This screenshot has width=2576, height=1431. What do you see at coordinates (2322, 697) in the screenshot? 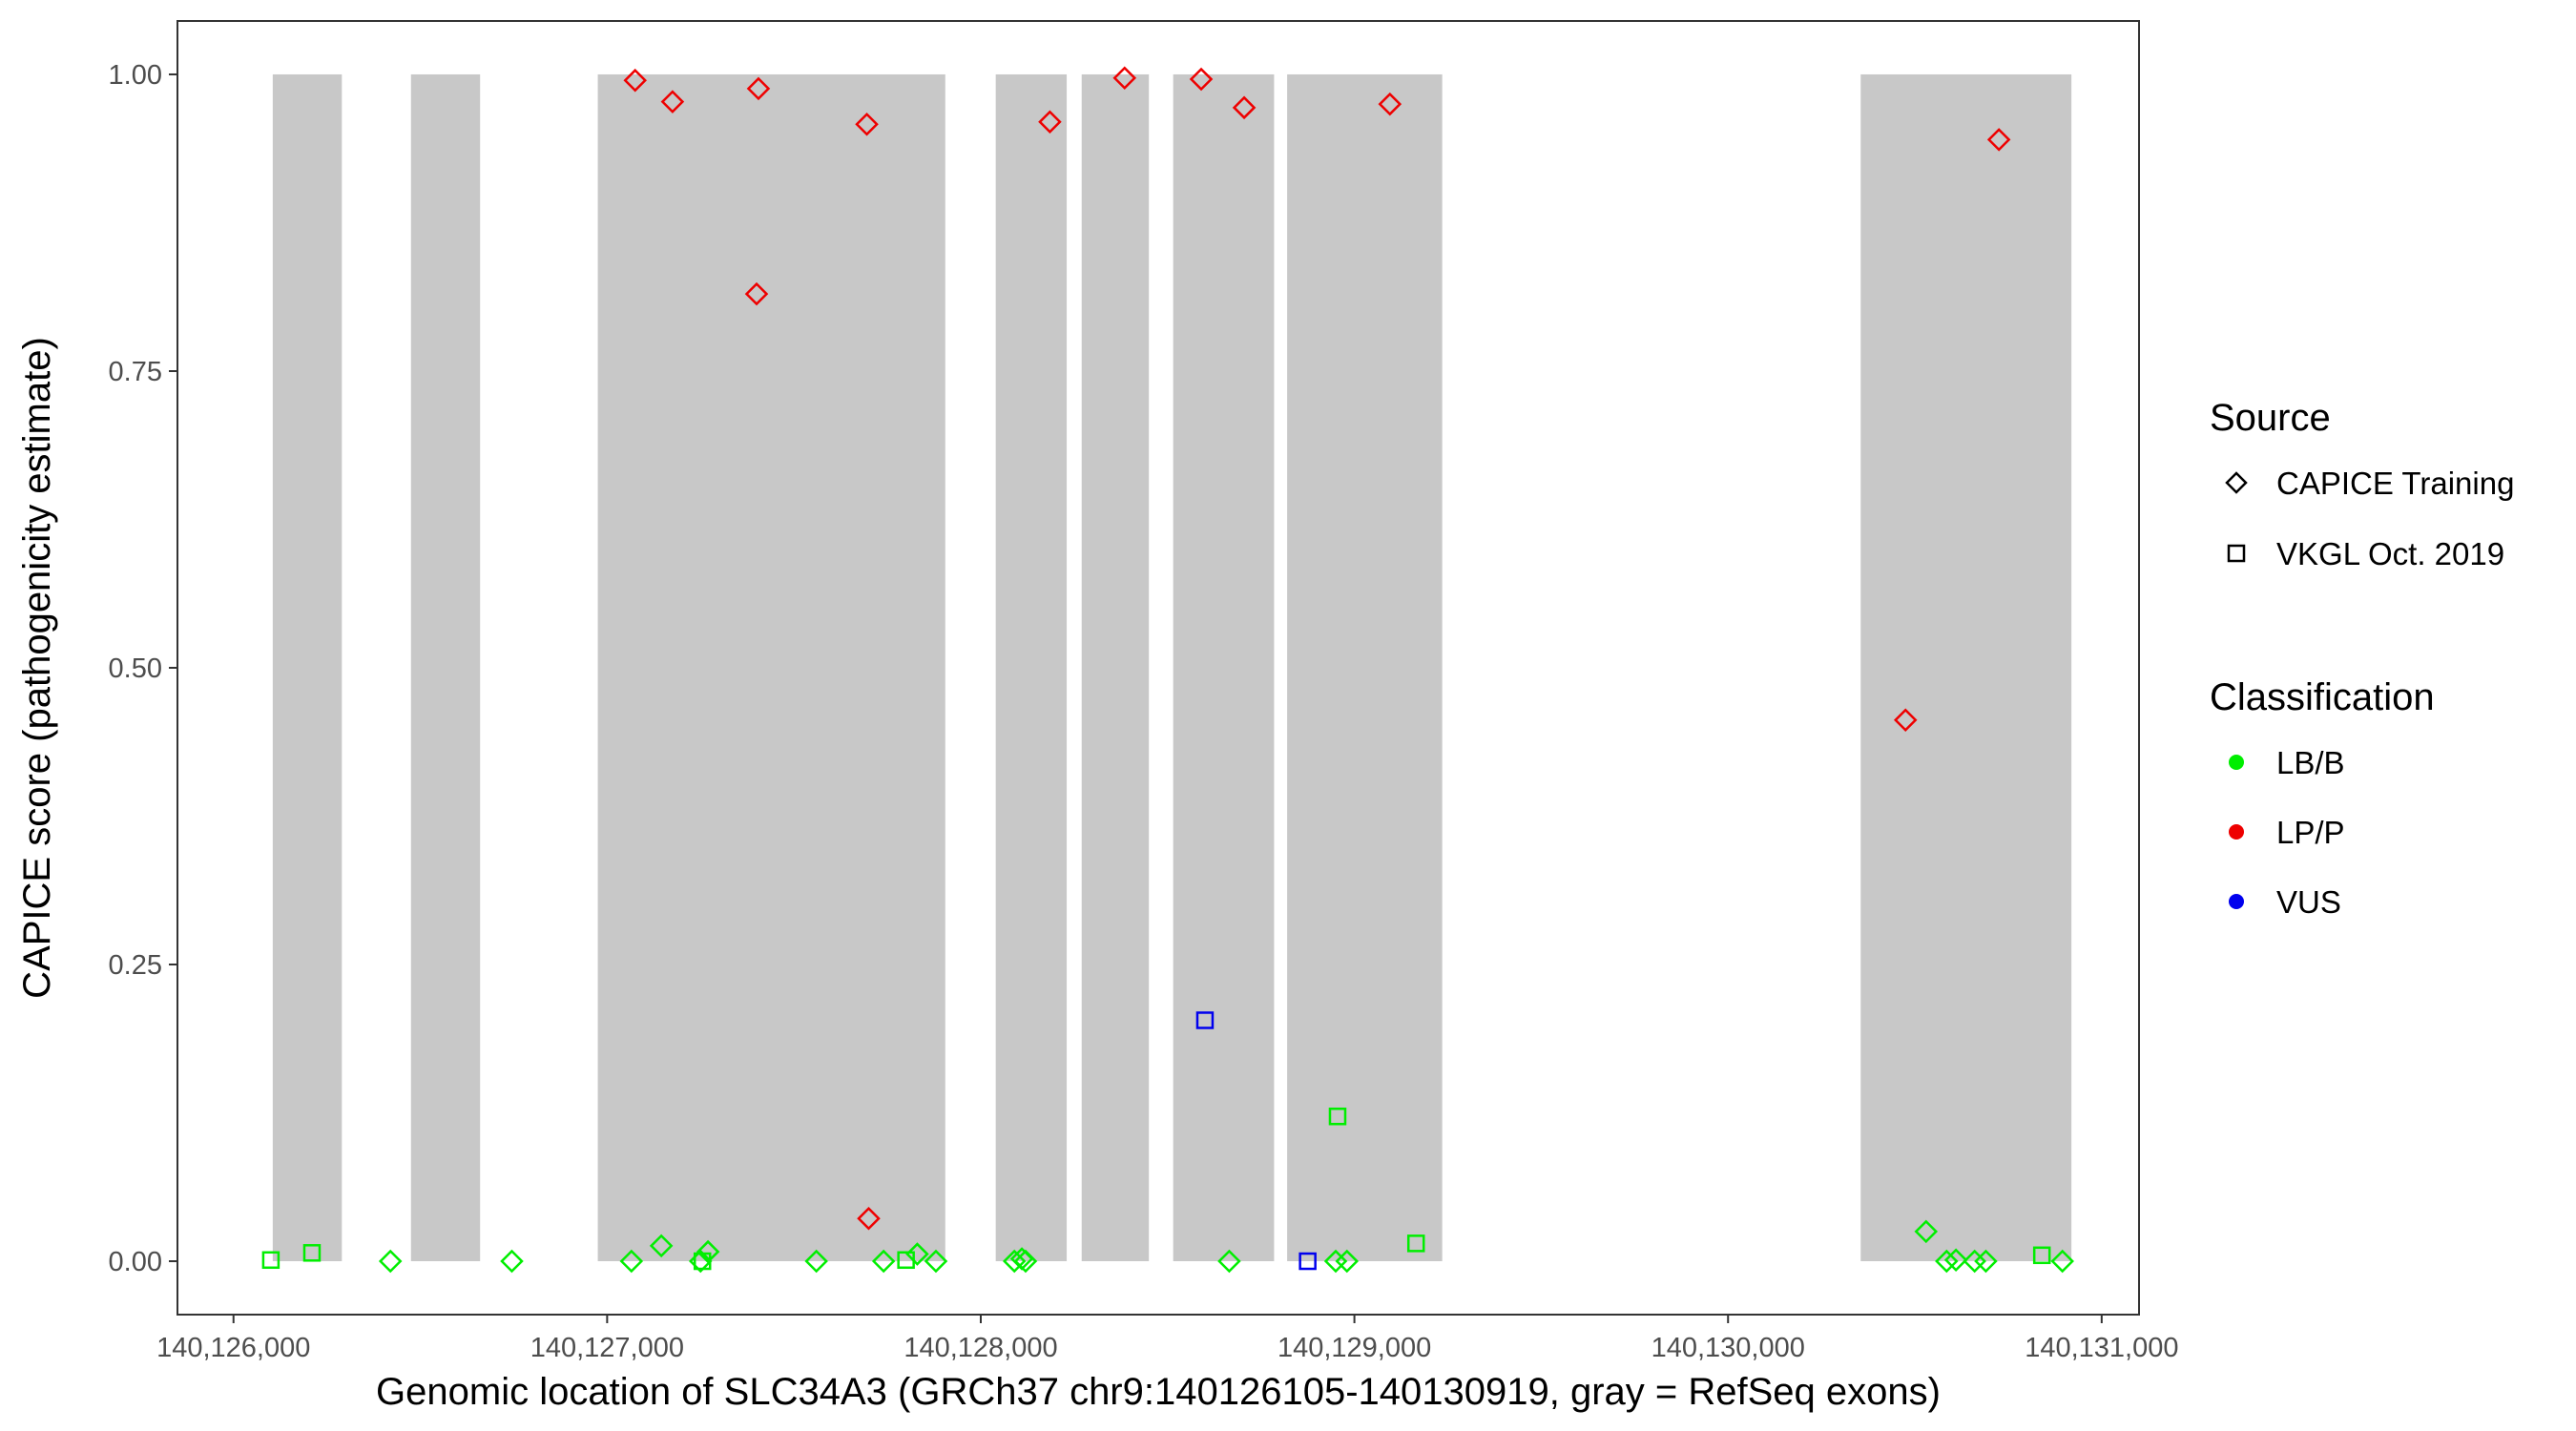
I see `legend-classification-title: Classification` at bounding box center [2322, 697].